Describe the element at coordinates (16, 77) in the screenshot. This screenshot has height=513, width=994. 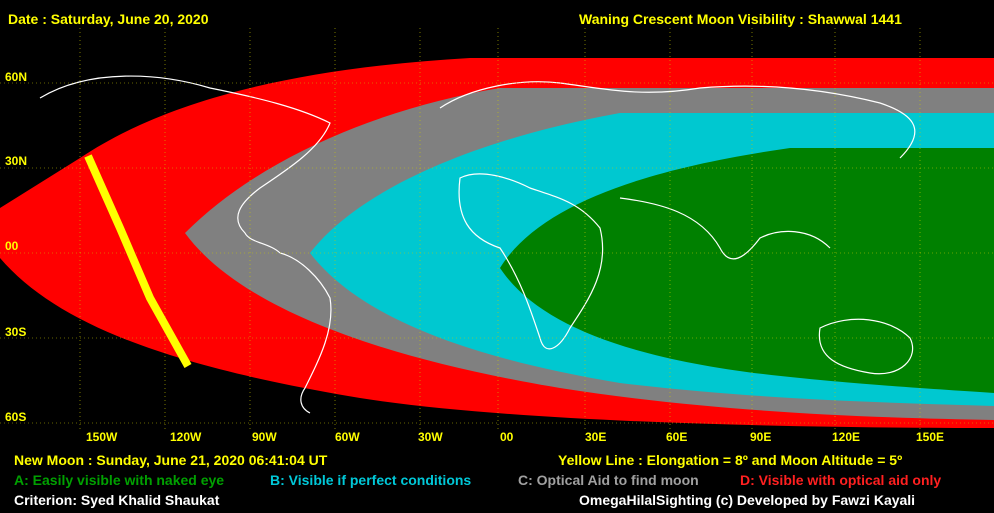
I see `lat-label-60n: 60N` at that location.